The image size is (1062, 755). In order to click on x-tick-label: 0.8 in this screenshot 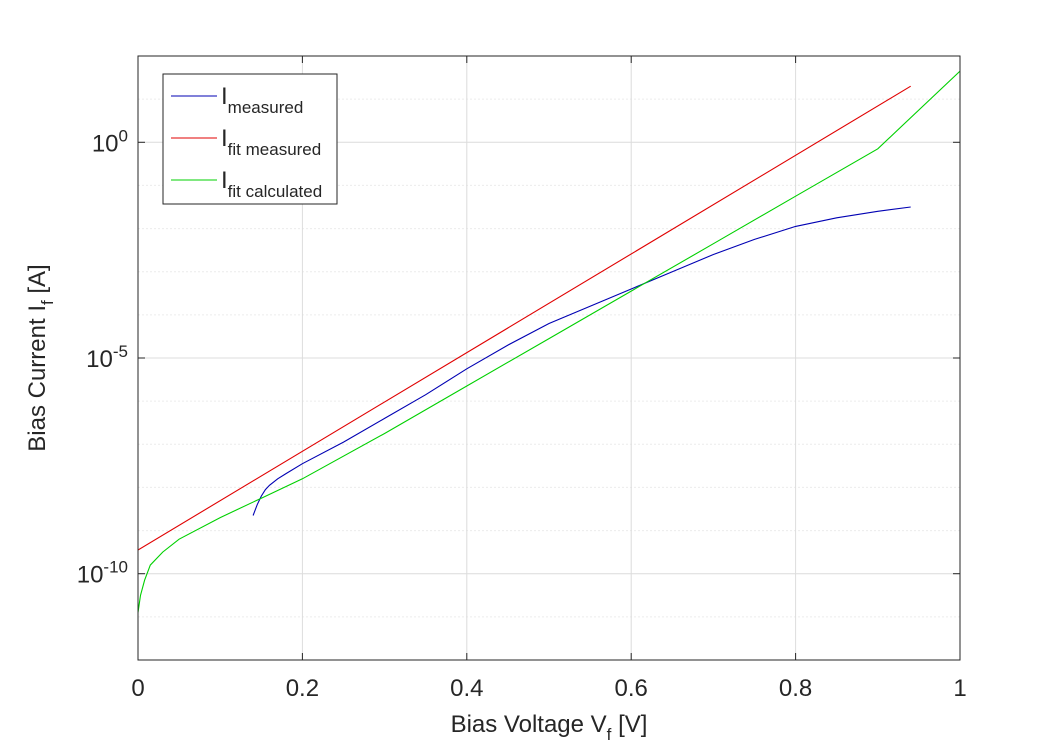, I will do `click(795, 688)`.